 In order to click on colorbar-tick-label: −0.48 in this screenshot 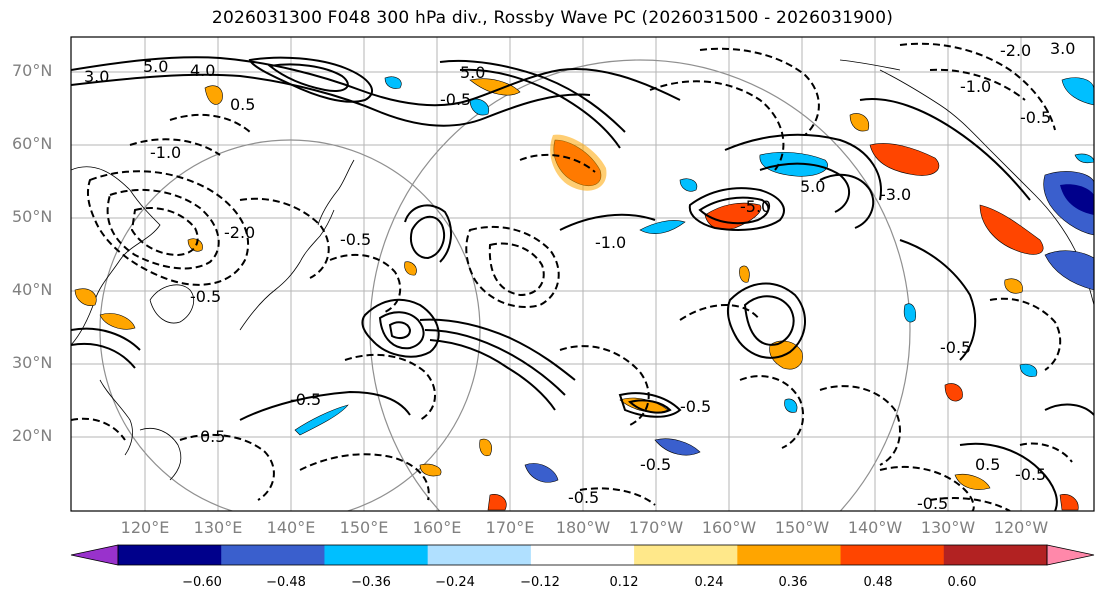, I will do `click(286, 582)`.